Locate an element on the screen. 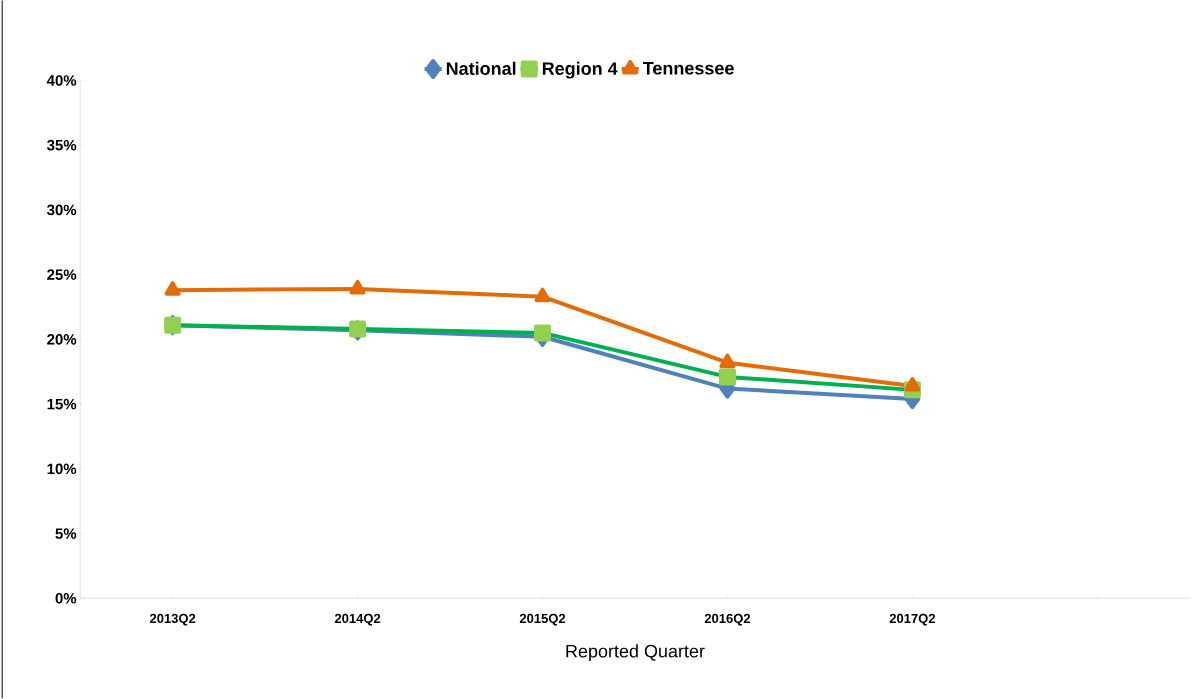 This screenshot has width=1200, height=699. y-tick-label: 40% is located at coordinates (61, 80).